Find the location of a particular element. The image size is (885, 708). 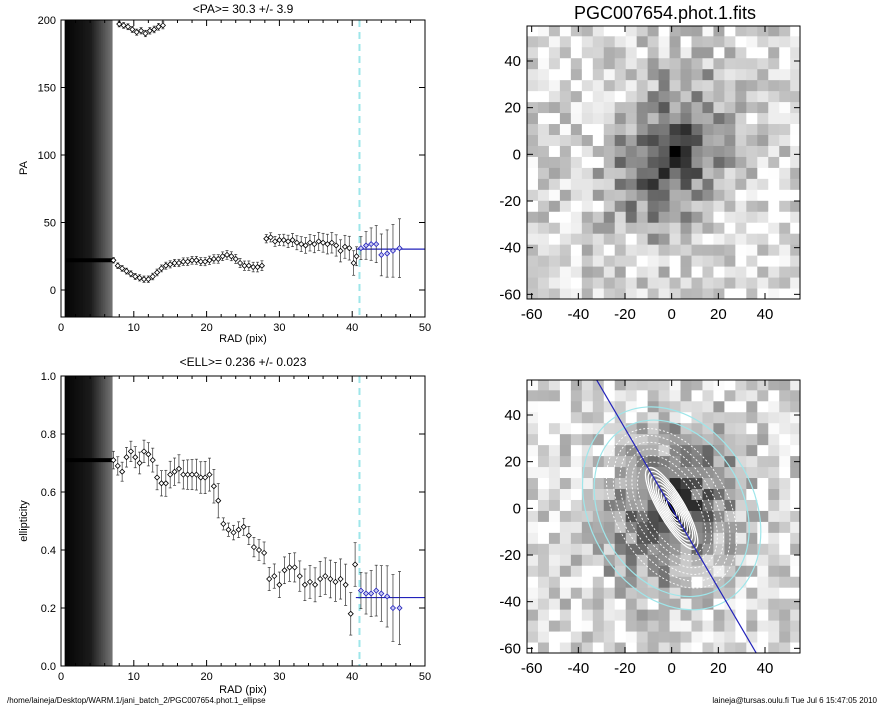

x-tick-label: 20 is located at coordinates (206, 677).